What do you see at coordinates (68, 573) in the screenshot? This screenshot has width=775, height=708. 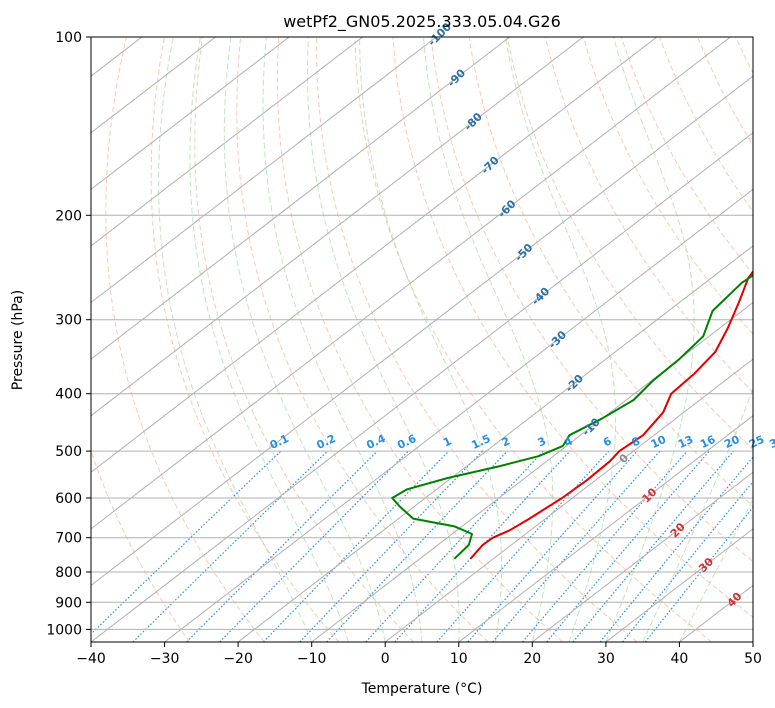 I see `y-tick-label: 800` at bounding box center [68, 573].